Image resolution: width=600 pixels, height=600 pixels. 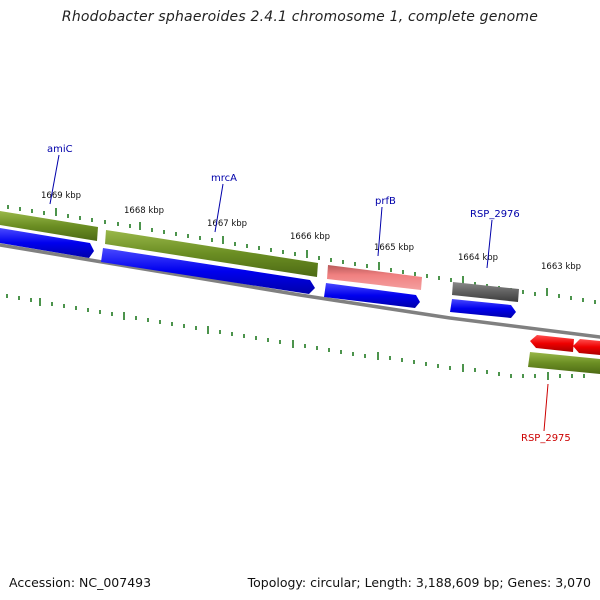 What do you see at coordinates (495, 214) in the screenshot?
I see `gene-label-rsp-2976: RSP_2976` at bounding box center [495, 214].